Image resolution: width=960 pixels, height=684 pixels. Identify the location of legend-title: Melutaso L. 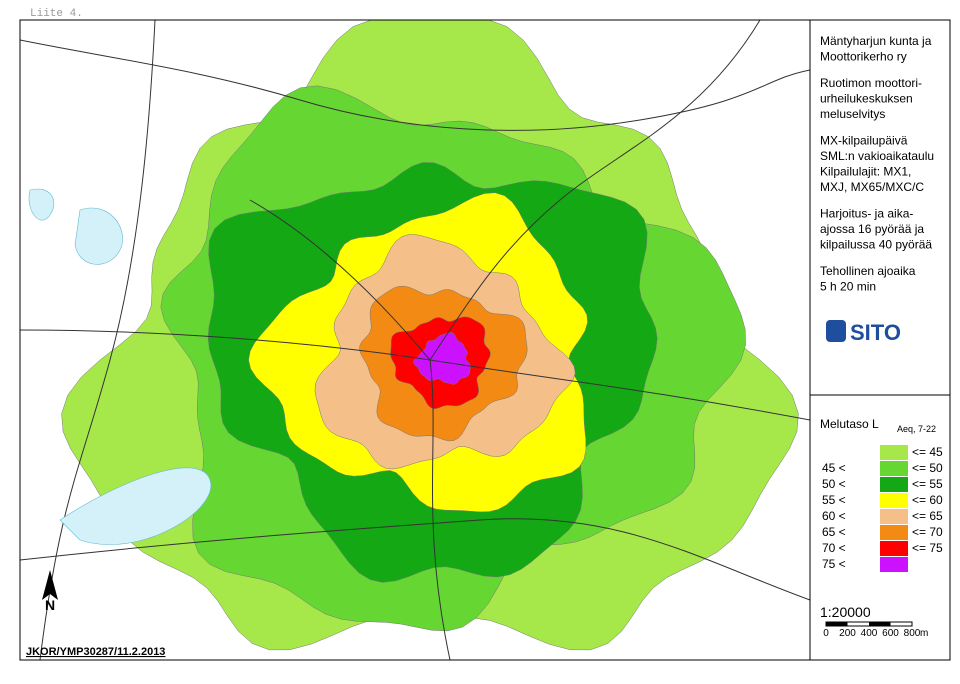
(849, 424).